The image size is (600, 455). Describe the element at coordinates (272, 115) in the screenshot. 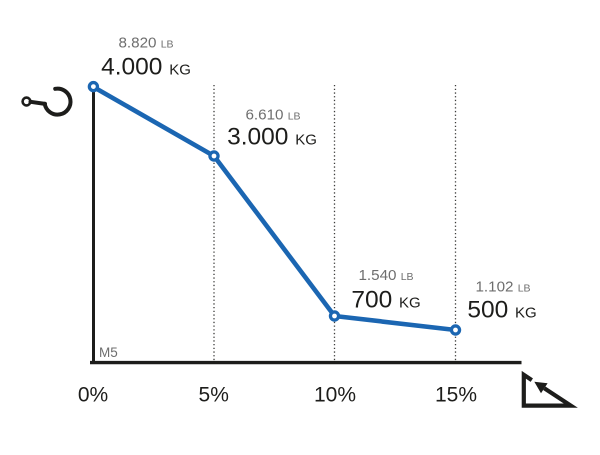

I see `svg-text: 6.610 LB` at that location.